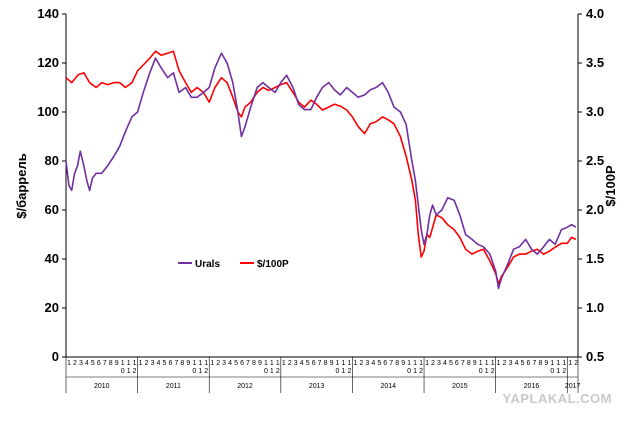  I want to click on x-year-label: 2014, so click(388, 386).